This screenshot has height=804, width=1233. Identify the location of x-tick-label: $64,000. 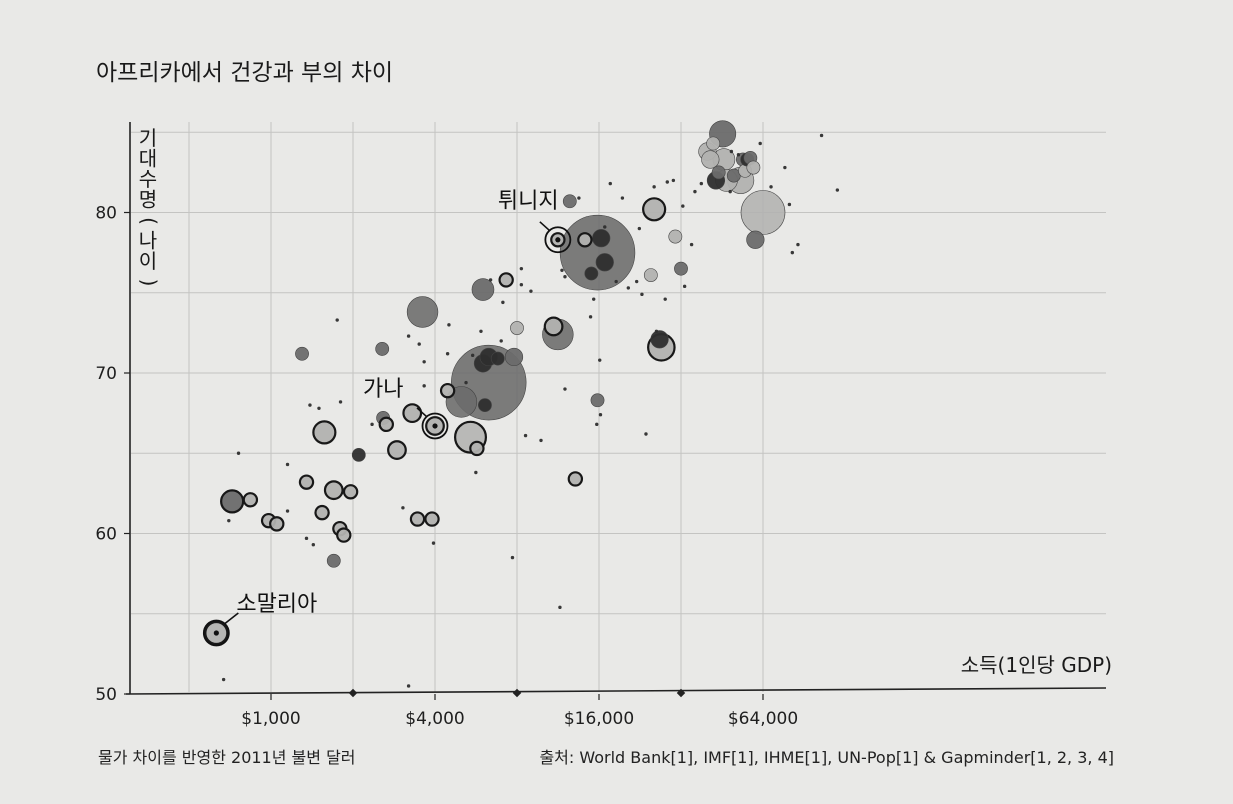
(763, 719).